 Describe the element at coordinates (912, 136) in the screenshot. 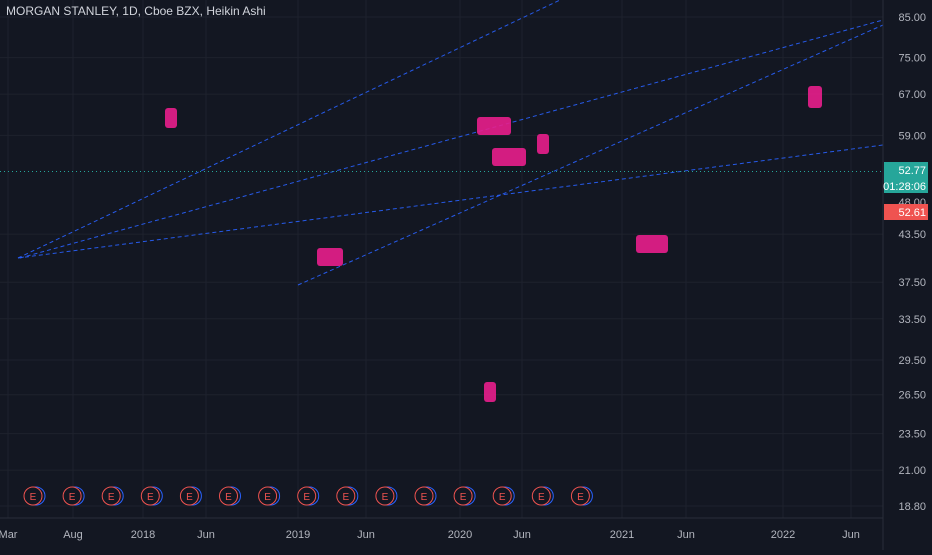

I see `price-tick-label: 59.00` at that location.